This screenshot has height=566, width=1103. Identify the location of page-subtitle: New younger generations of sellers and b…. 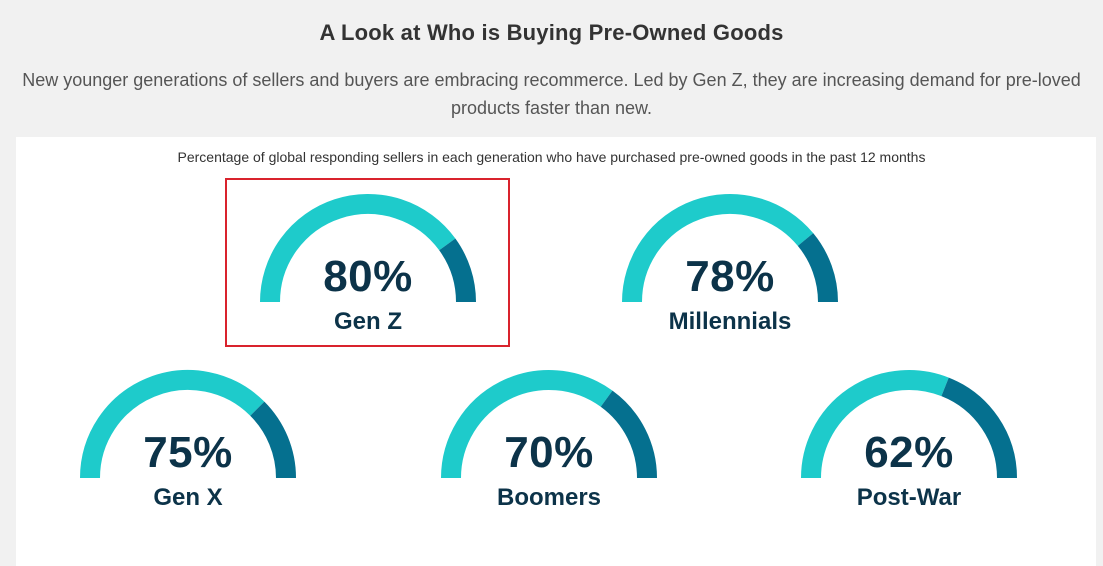
(551, 94).